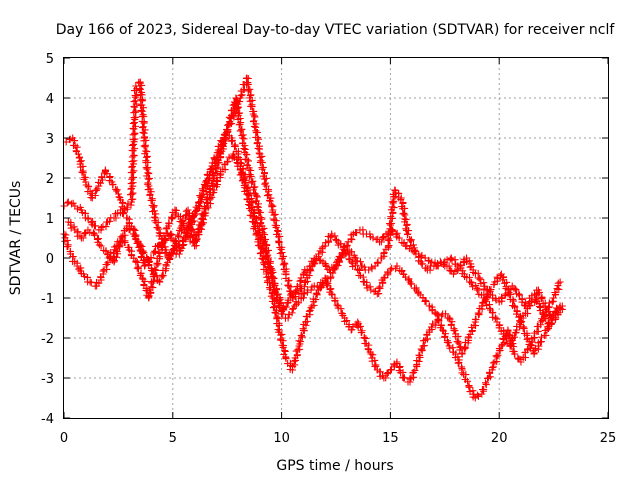 The height and width of the screenshot is (480, 640). What do you see at coordinates (173, 438) in the screenshot?
I see `x-tick-label: 5` at bounding box center [173, 438].